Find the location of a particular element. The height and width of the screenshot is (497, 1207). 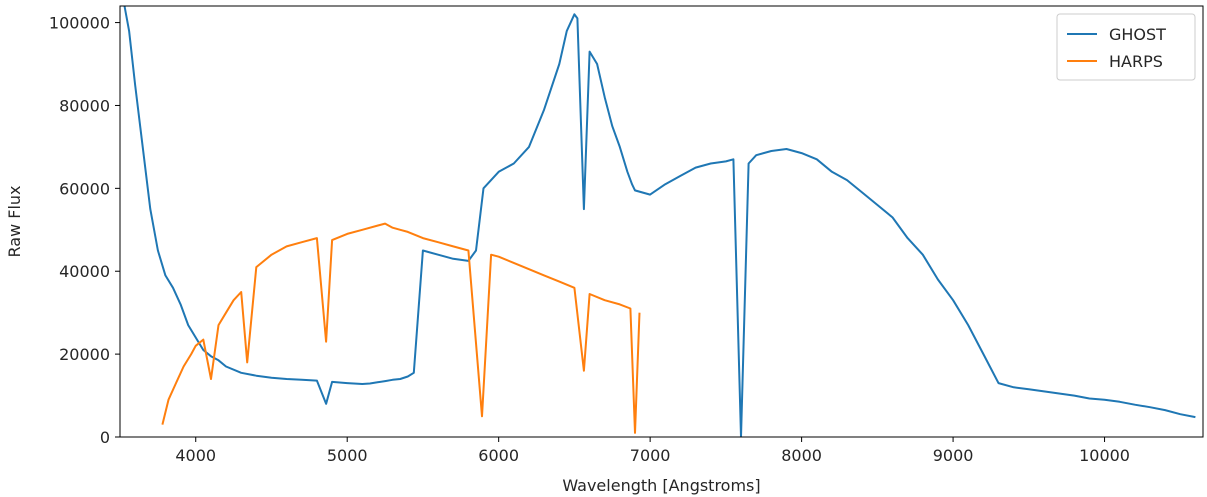

legend: GHOST HARPS is located at coordinates (1126, 47).